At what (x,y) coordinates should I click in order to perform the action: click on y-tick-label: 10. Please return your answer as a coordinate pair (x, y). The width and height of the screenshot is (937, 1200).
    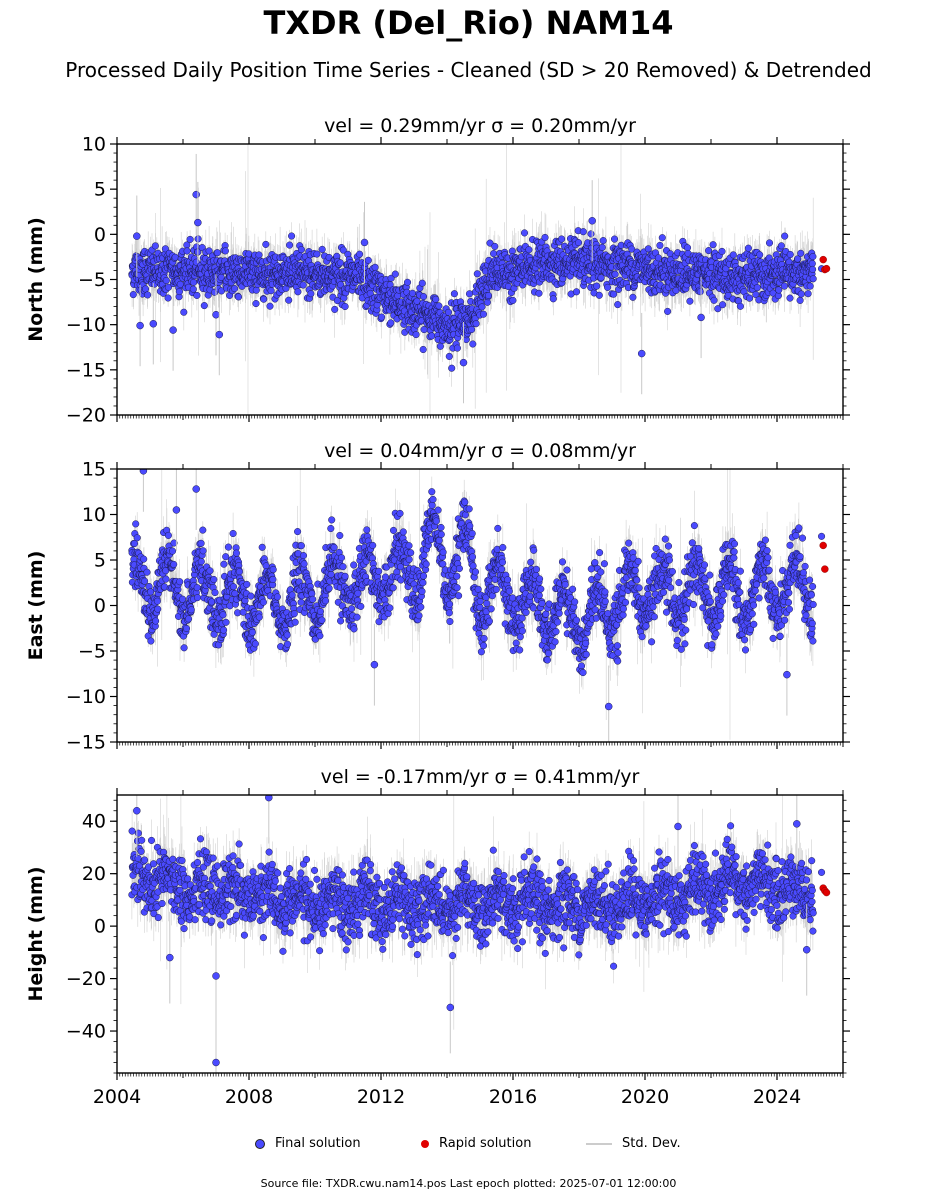
    Looking at the image, I should click on (94, 145).